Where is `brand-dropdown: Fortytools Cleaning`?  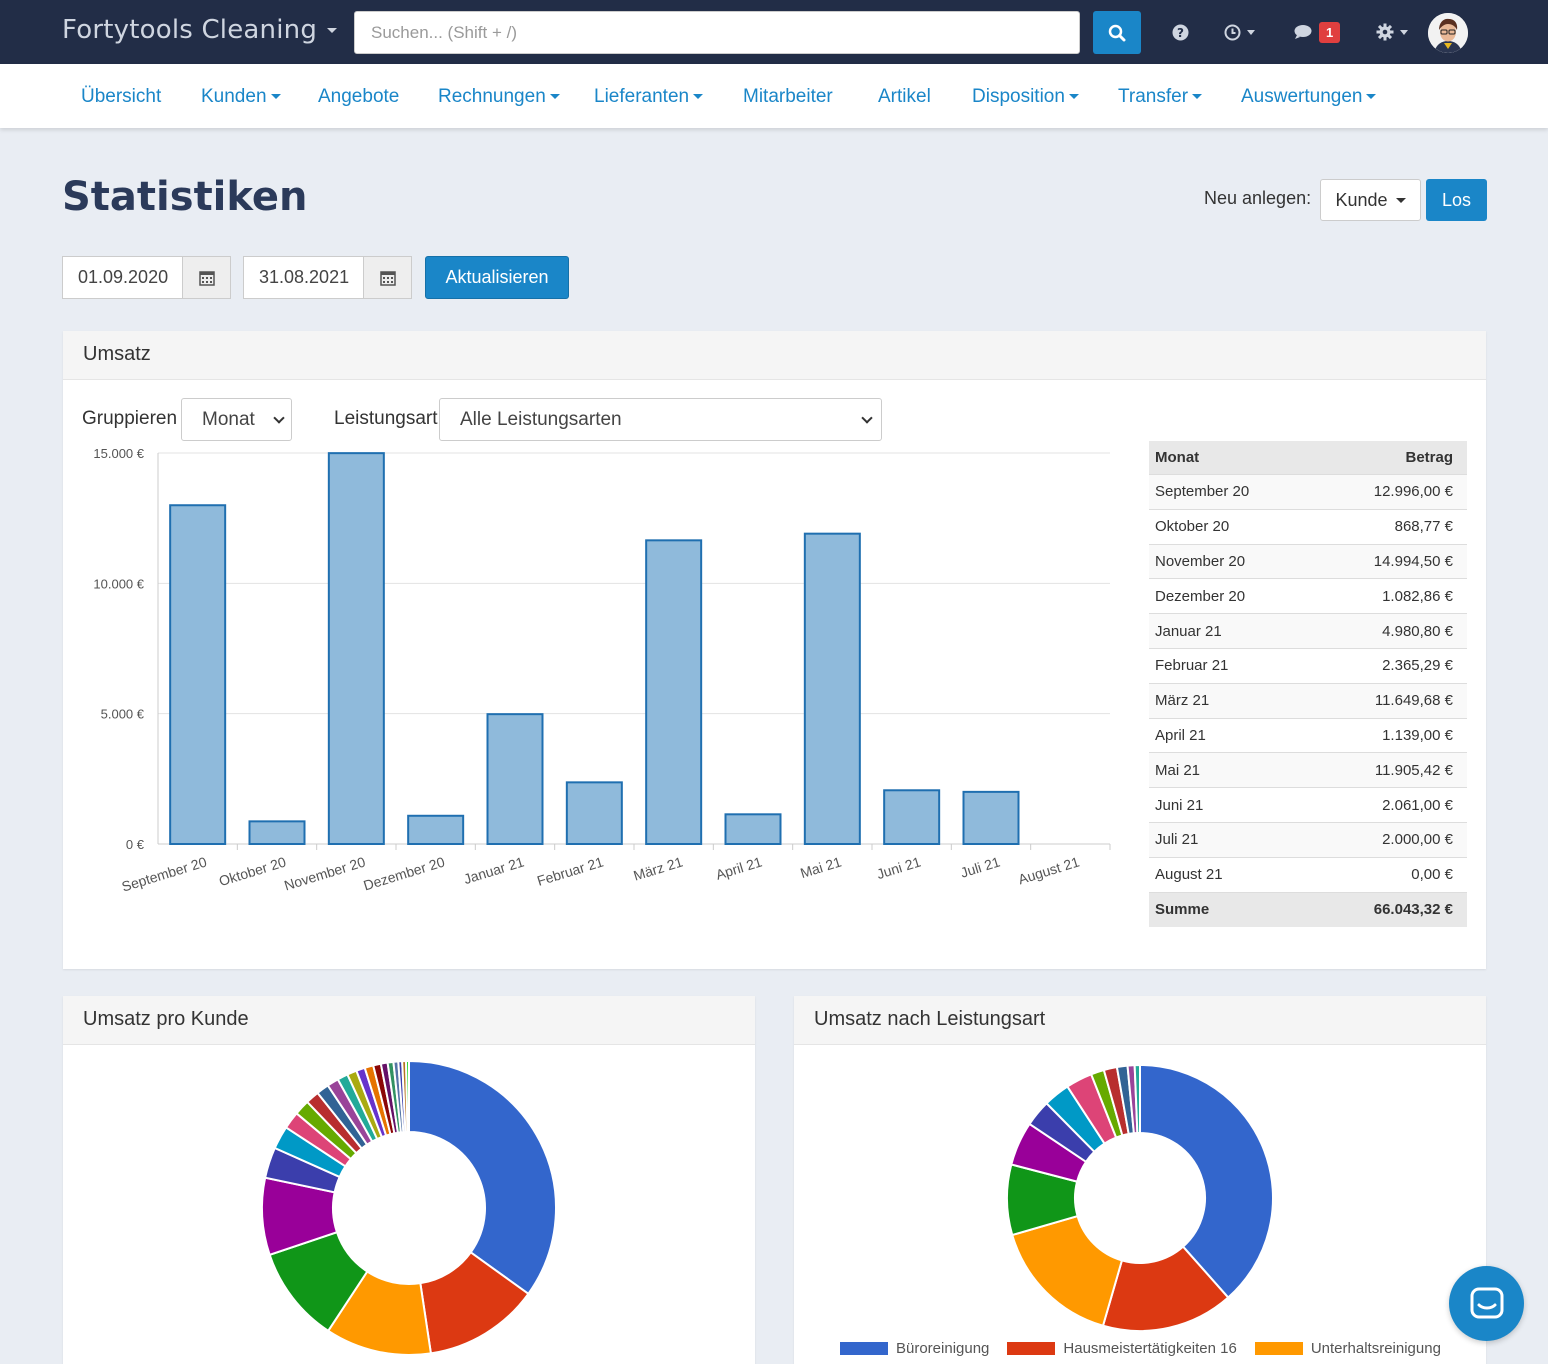 brand-dropdown: Fortytools Cleaning is located at coordinates (200, 30).